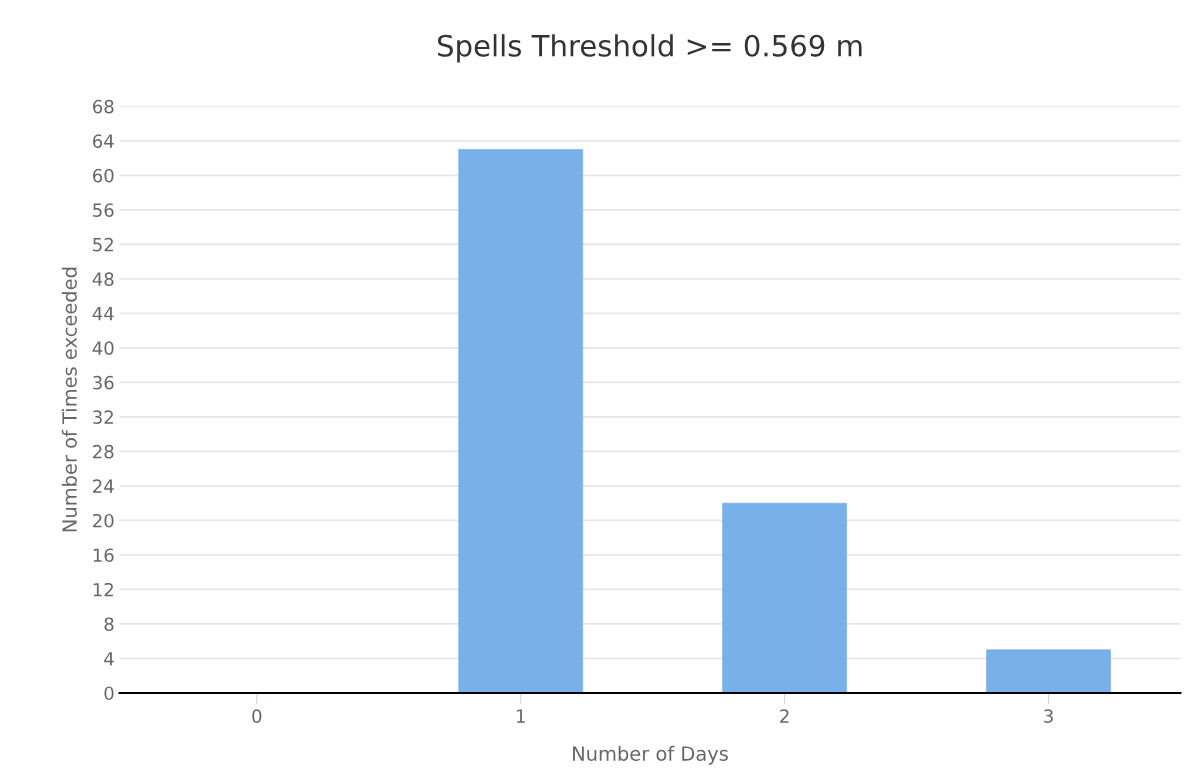 Image resolution: width=1196 pixels, height=776 pixels. Describe the element at coordinates (103, 175) in the screenshot. I see `y-tick-label: 60` at that location.